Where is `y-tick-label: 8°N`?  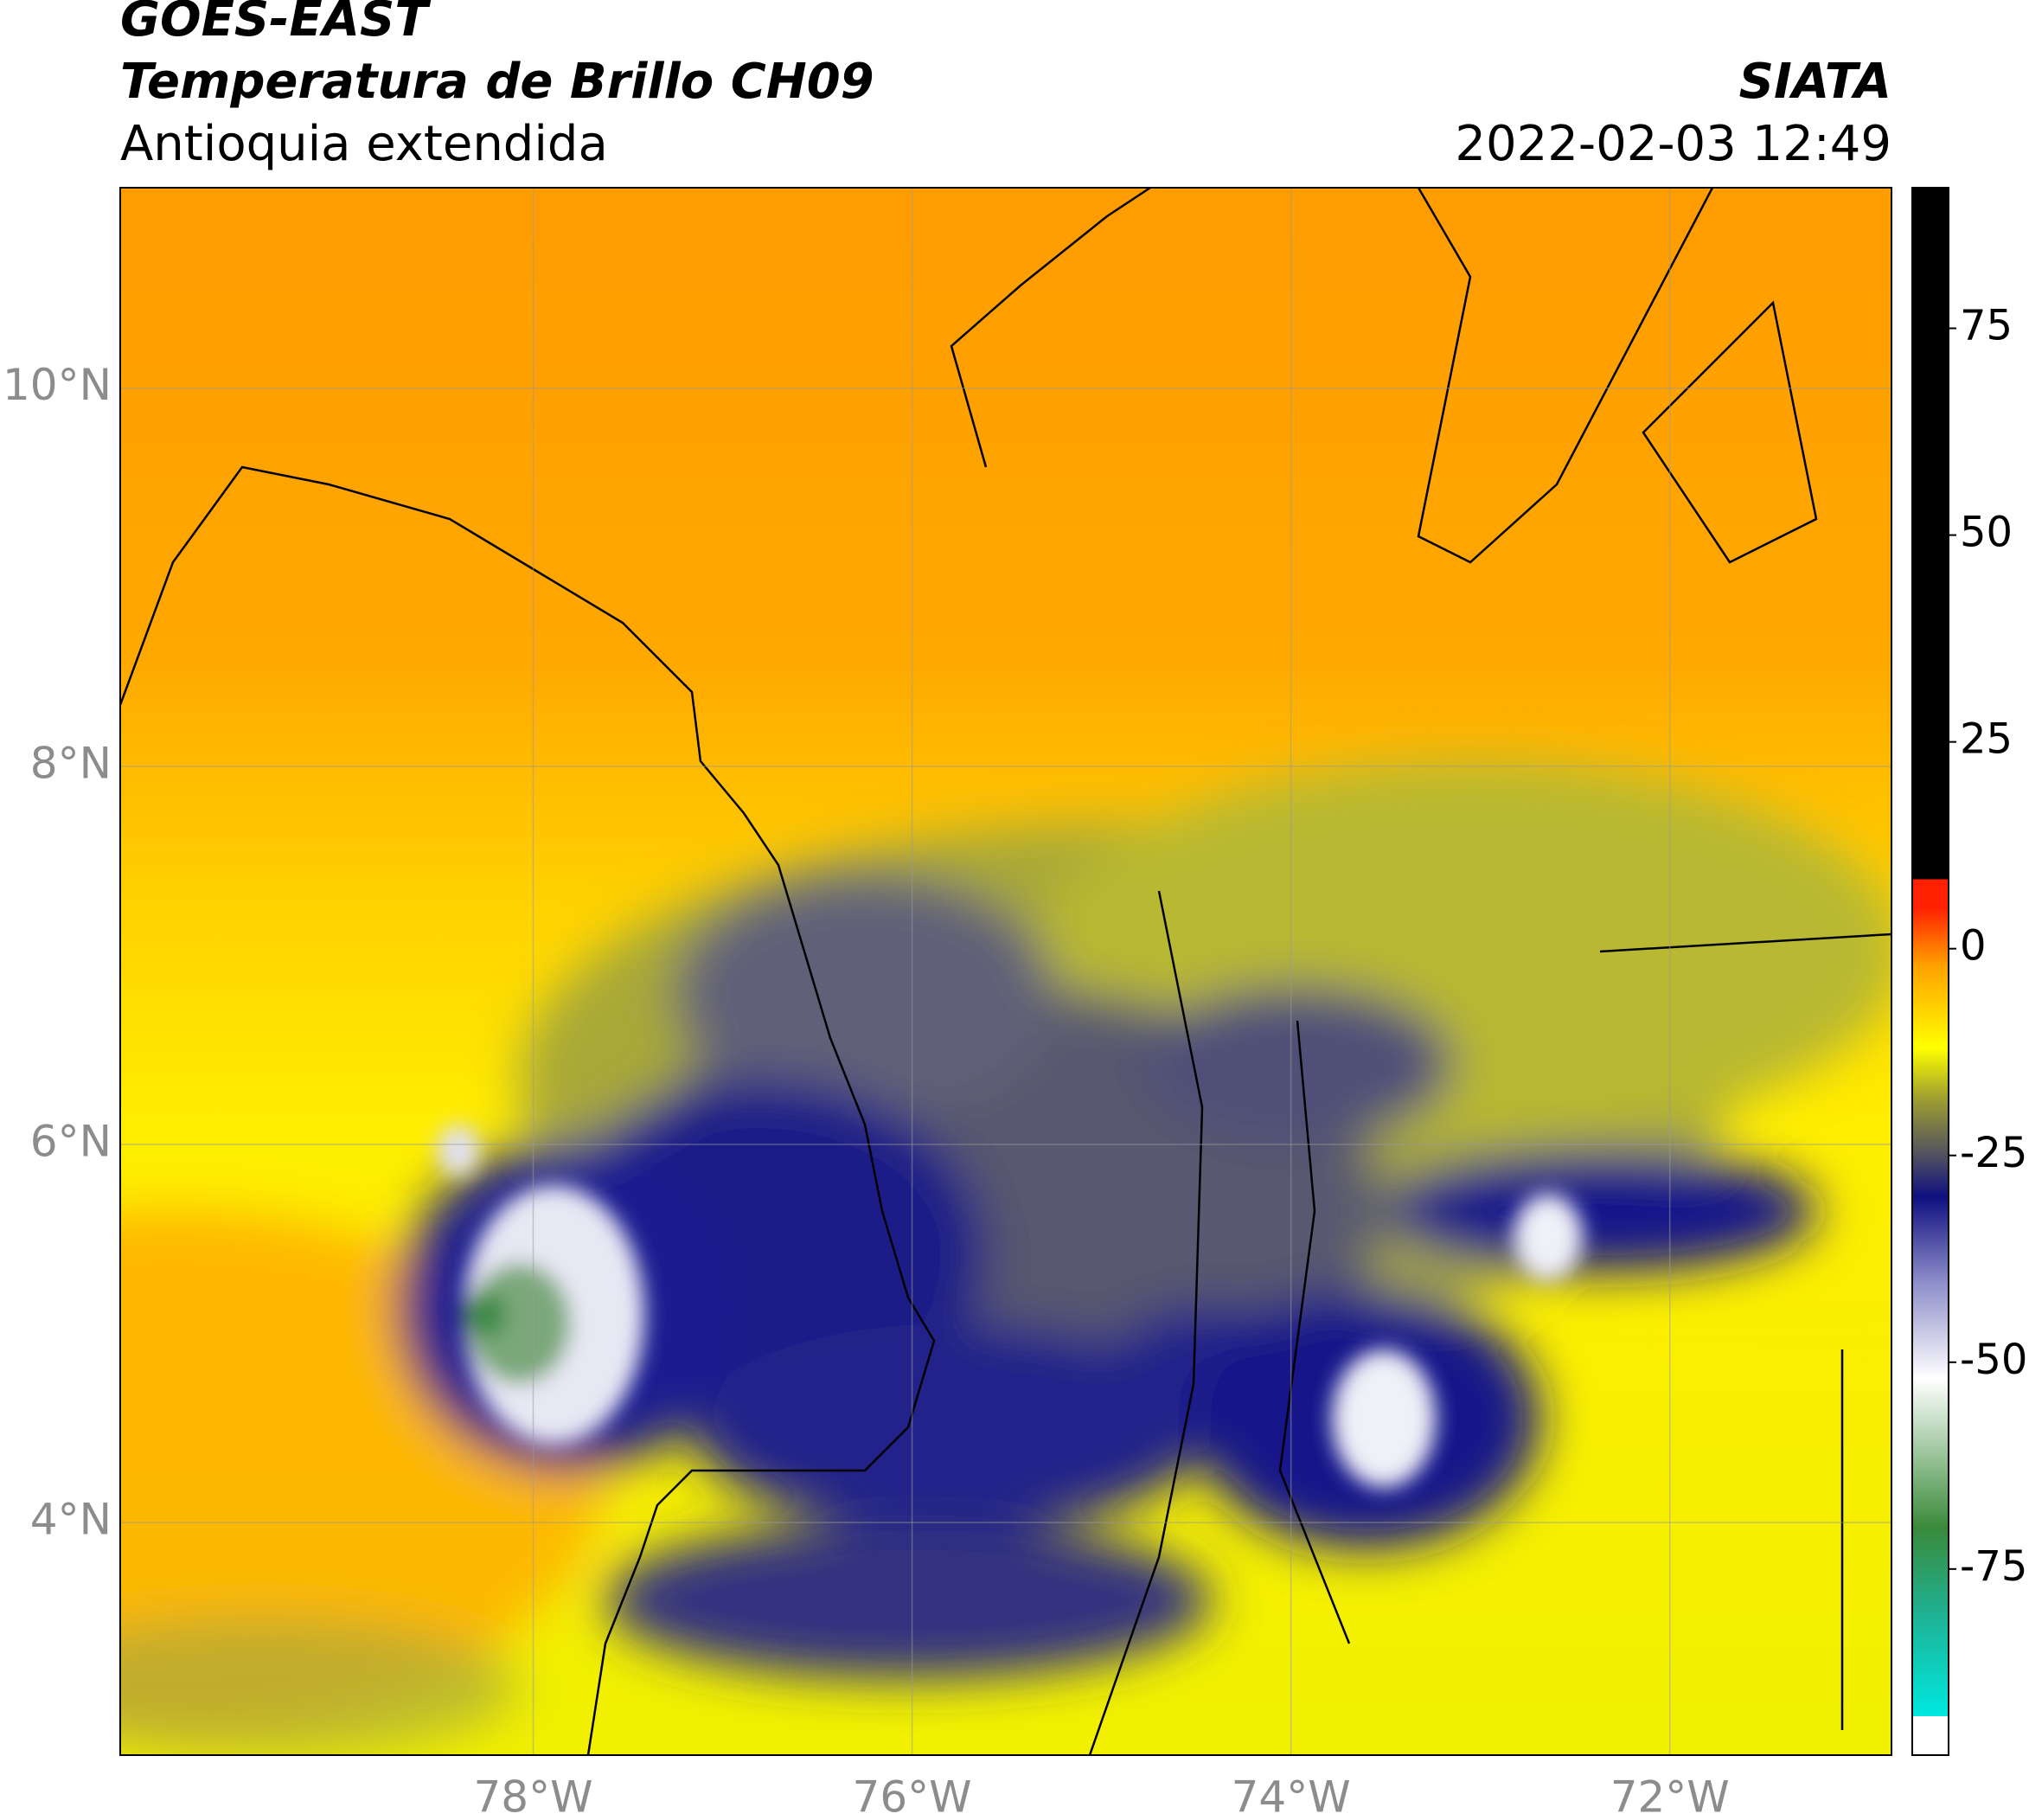
y-tick-label: 8°N is located at coordinates (71, 763).